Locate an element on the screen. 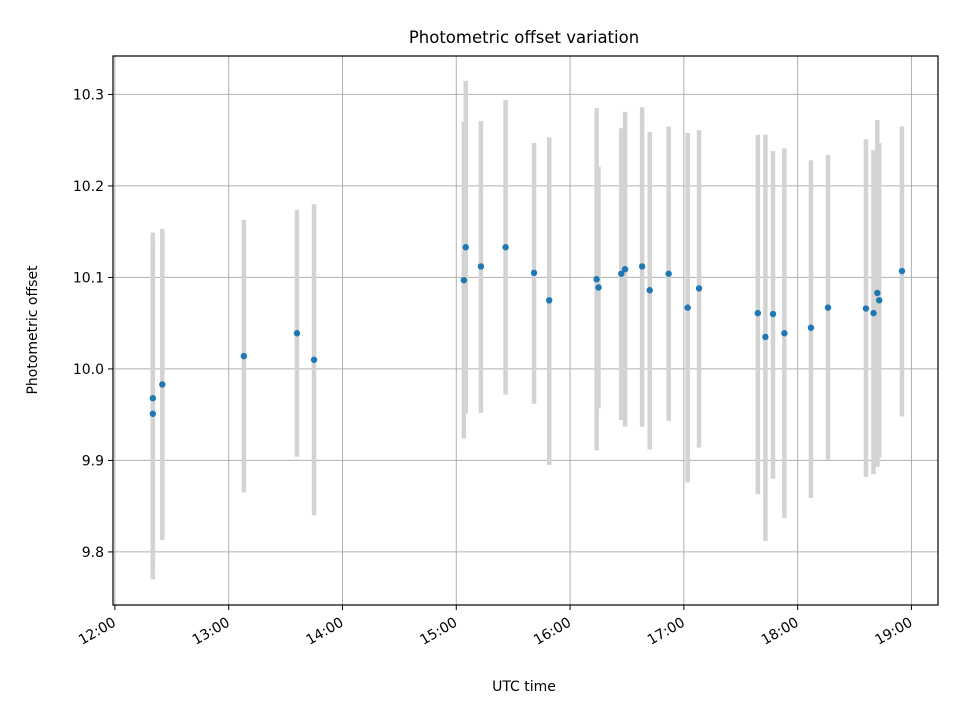 This screenshot has width=960, height=720. y-axis-label: Photometric offset is located at coordinates (33, 330).